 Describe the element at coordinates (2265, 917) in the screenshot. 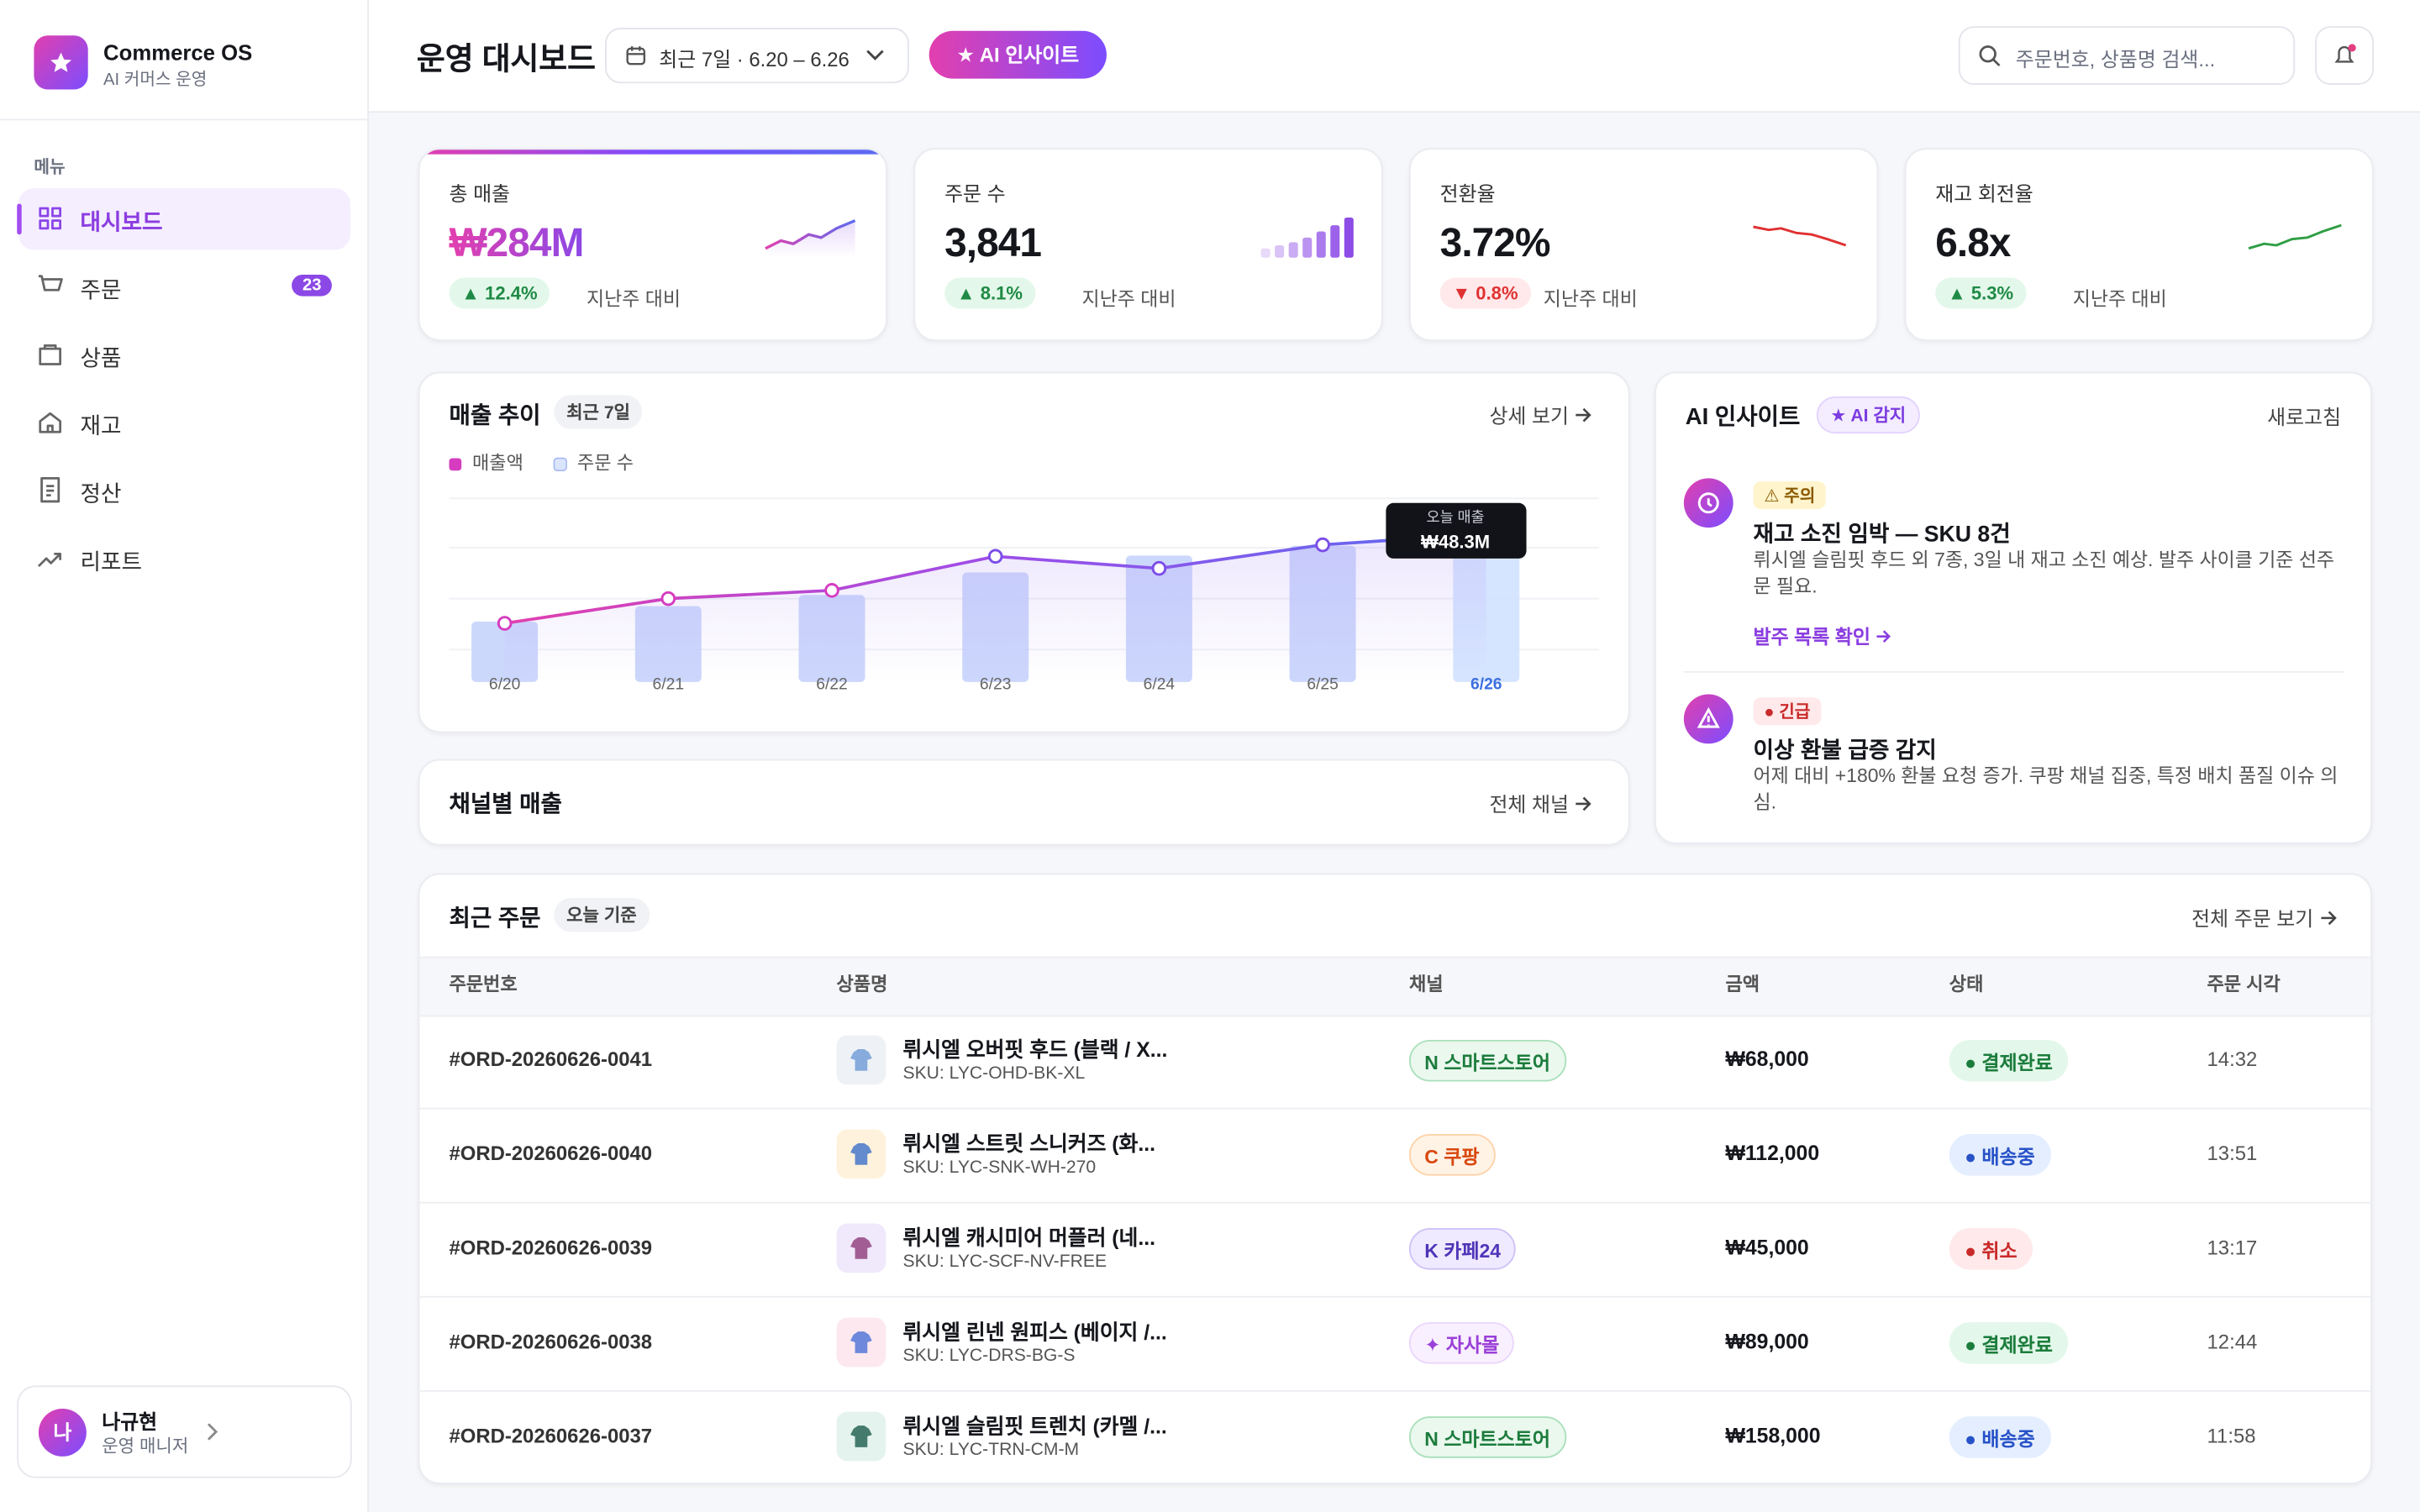

I see `orders-link: 전체 주문 보기` at that location.